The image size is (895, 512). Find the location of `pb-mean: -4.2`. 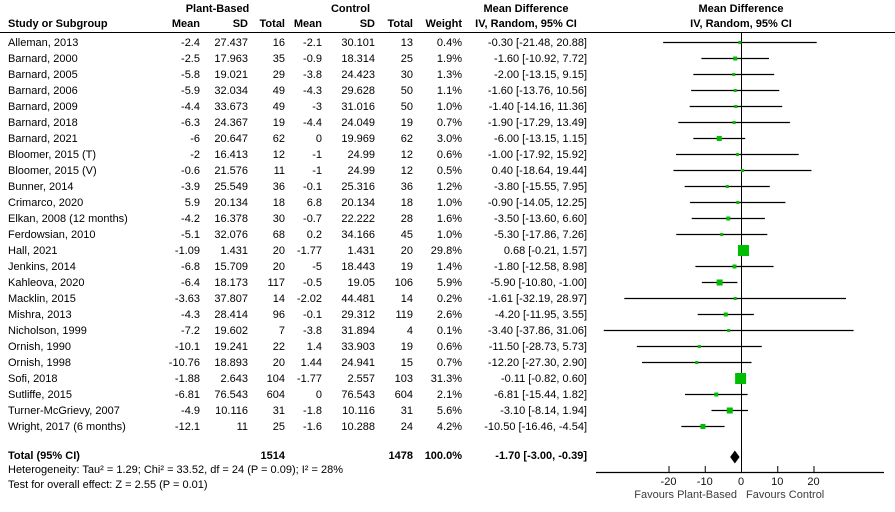

pb-mean: -4.2 is located at coordinates (190, 219).